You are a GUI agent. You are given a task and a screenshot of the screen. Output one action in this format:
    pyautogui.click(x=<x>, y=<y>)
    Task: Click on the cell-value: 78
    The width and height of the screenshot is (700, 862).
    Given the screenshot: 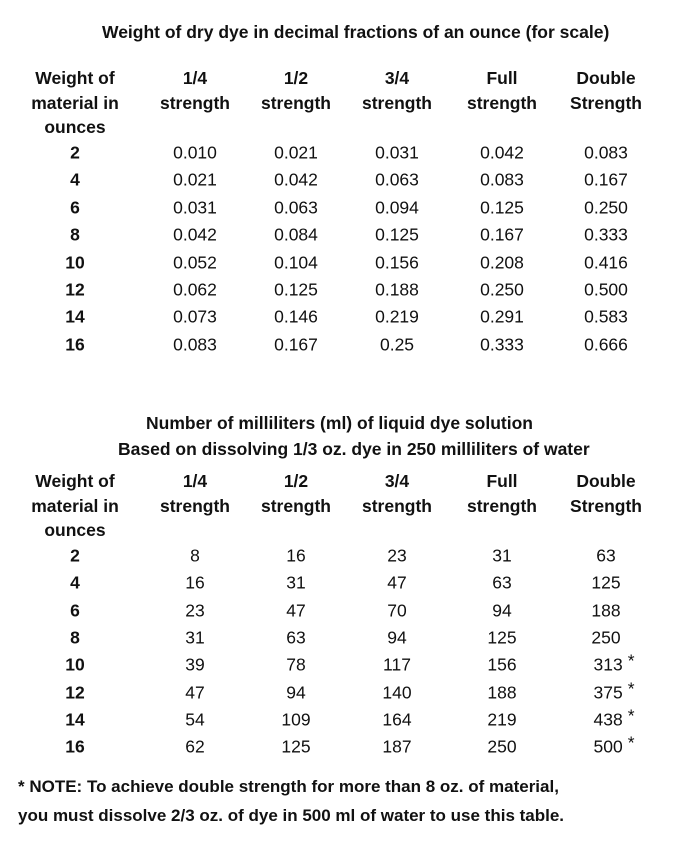 What is the action you would take?
    pyautogui.click(x=296, y=664)
    